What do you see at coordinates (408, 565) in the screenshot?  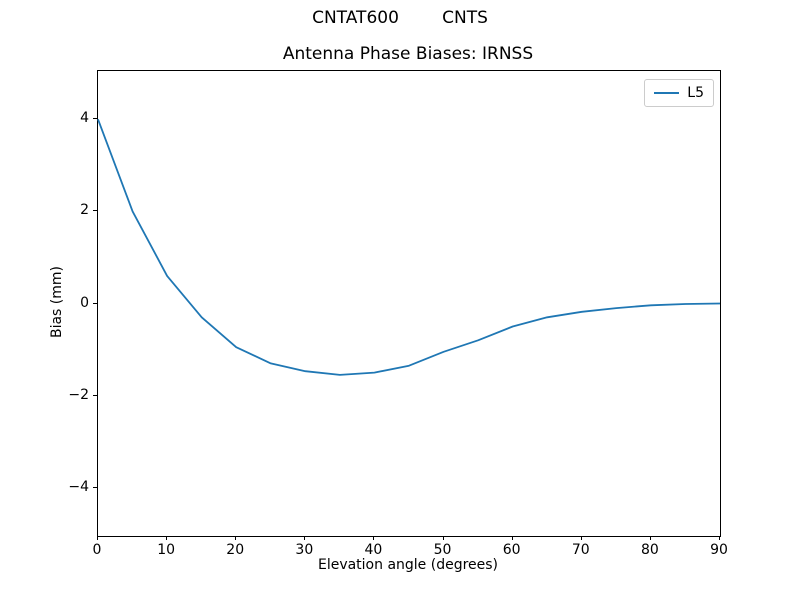 I see `x-axis-label: Elevation angle (degrees)` at bounding box center [408, 565].